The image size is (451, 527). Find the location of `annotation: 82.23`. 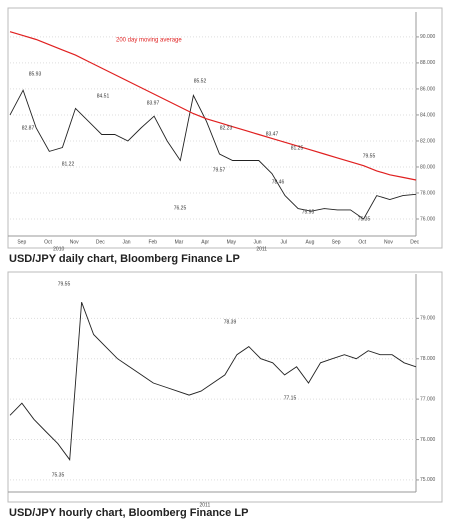

annotation: 82.23 is located at coordinates (226, 128).